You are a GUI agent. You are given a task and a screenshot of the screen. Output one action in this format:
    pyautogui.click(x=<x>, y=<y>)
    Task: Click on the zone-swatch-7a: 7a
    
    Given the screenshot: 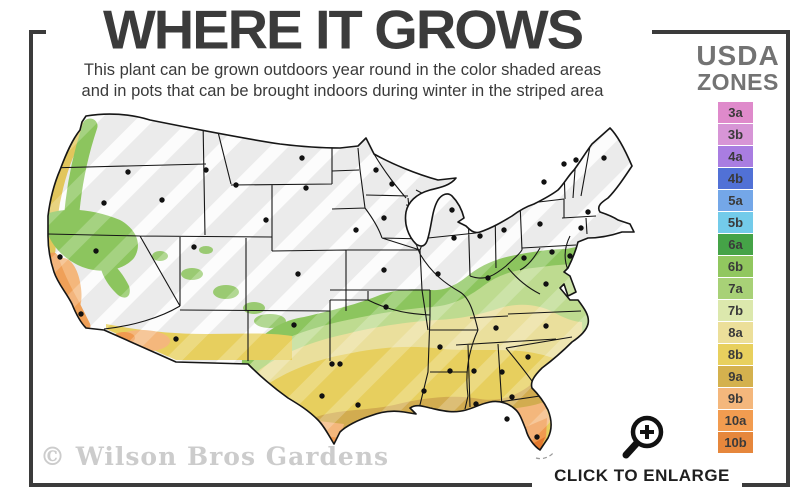 What is the action you would take?
    pyautogui.click(x=735, y=288)
    